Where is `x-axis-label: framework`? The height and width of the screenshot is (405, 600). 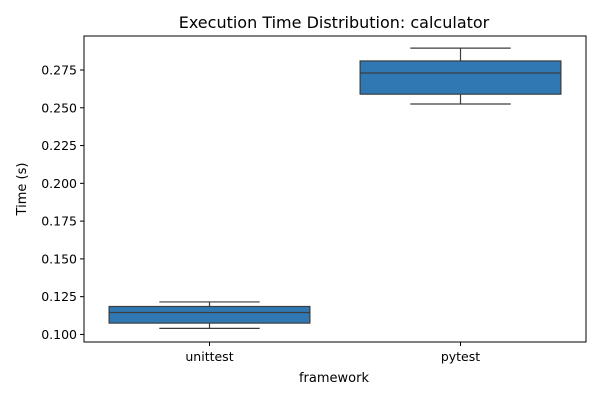
x-axis-label: framework is located at coordinates (334, 378).